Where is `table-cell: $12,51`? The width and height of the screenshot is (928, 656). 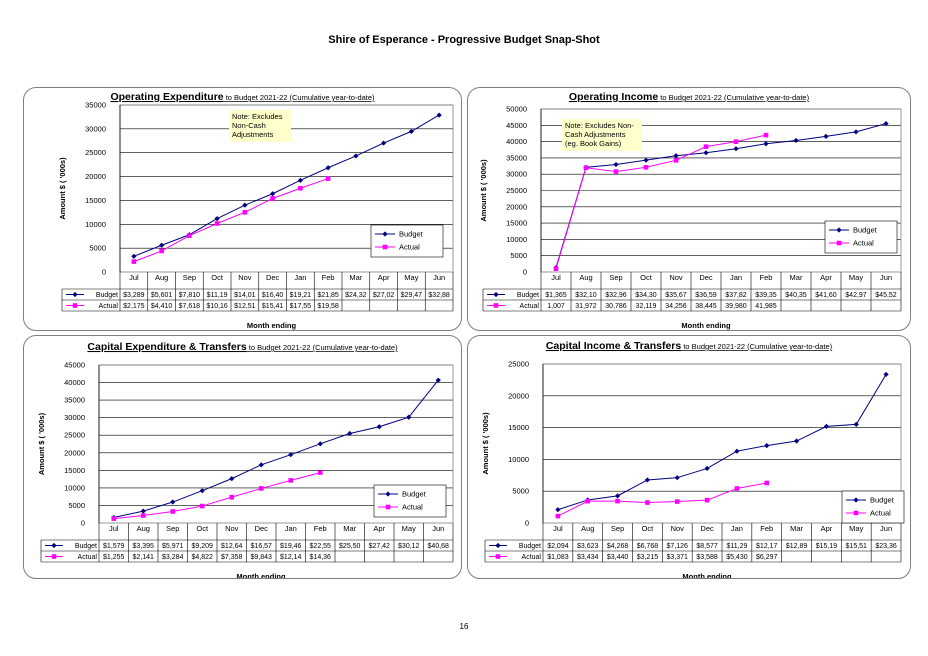 table-cell: $12,51 is located at coordinates (245, 306).